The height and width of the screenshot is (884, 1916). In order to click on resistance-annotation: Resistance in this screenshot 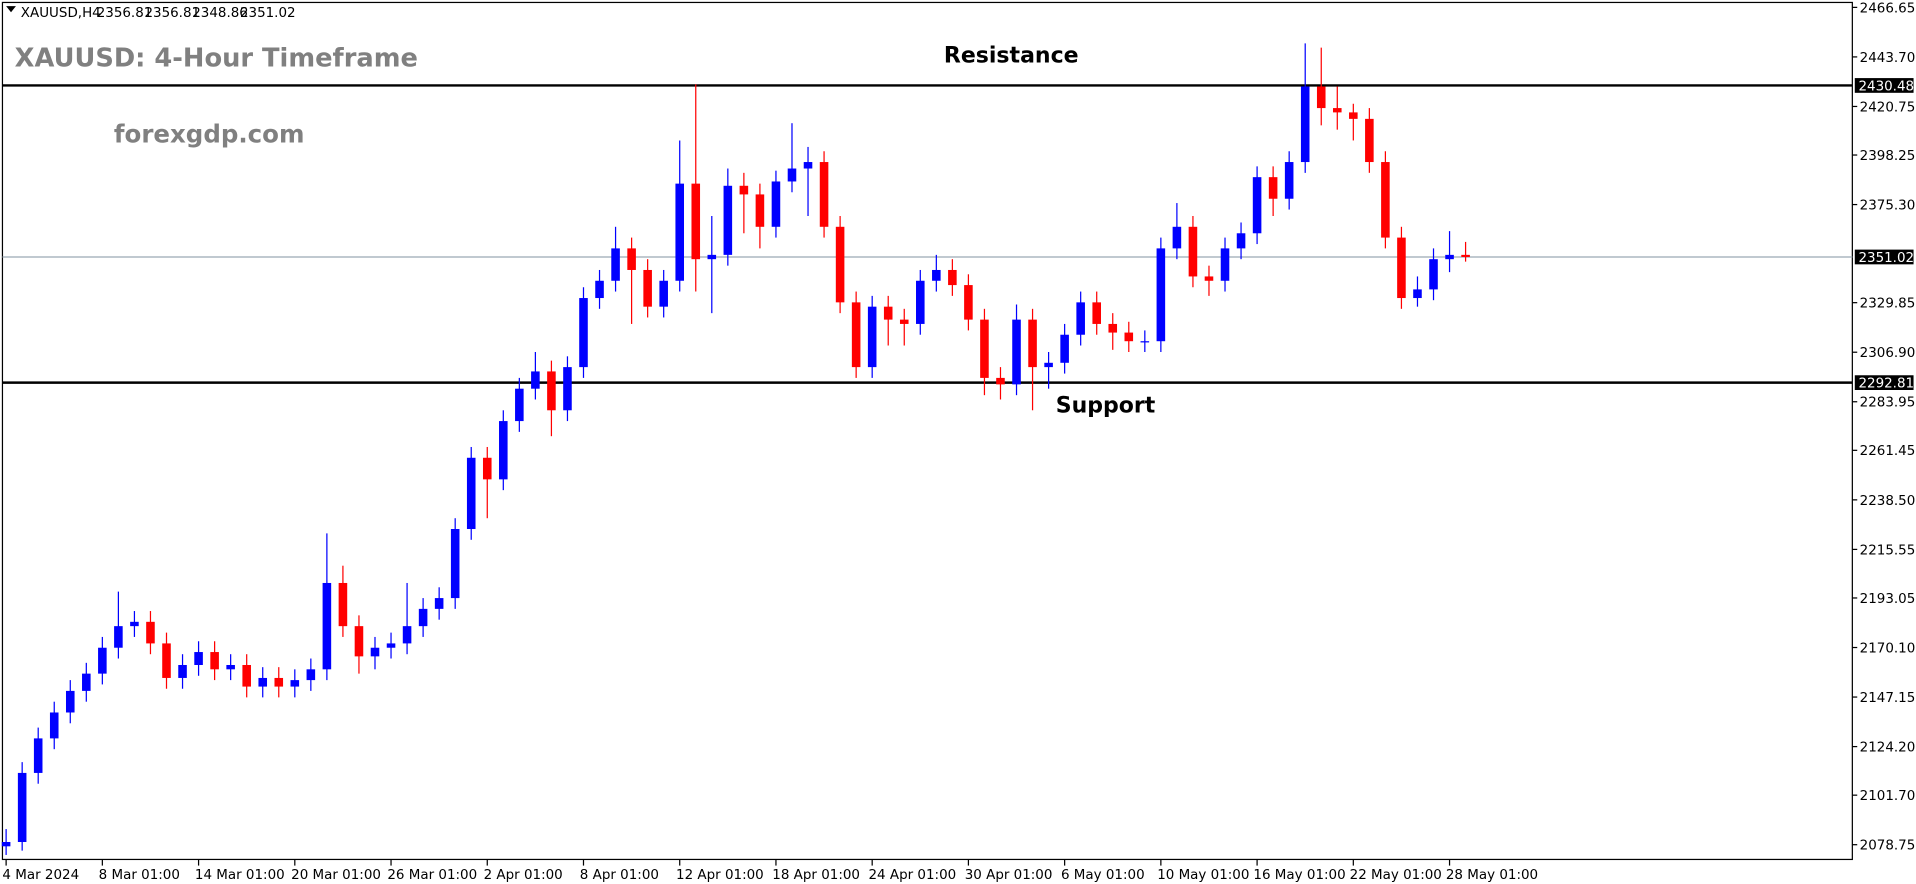, I will do `click(1011, 56)`.